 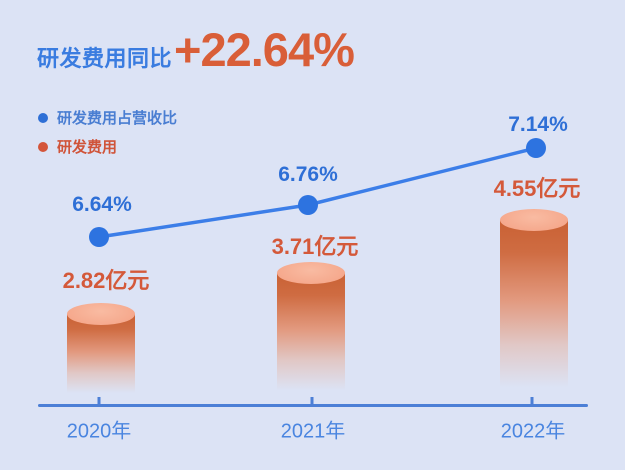 What do you see at coordinates (105, 58) in the screenshot?
I see `title-label: 研发费用同比` at bounding box center [105, 58].